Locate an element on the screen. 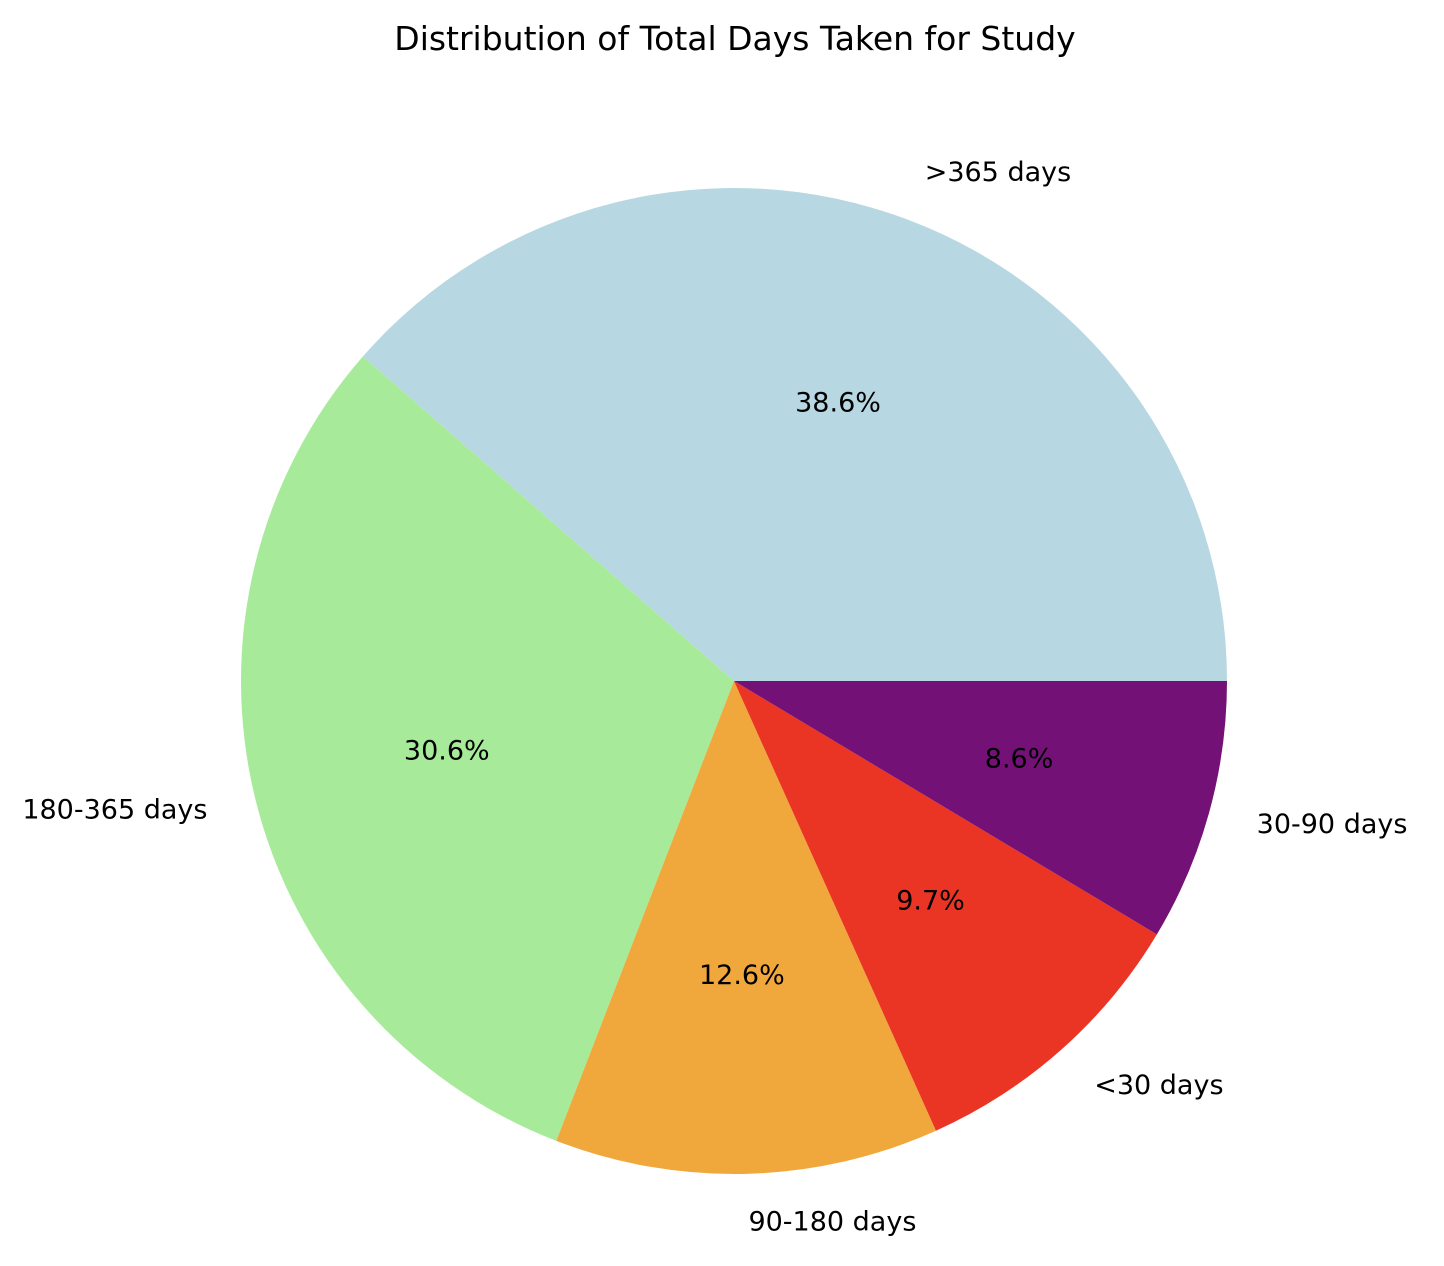 The height and width of the screenshot is (1266, 1444). pct-label-180-365-days: 30.6% is located at coordinates (447, 750).